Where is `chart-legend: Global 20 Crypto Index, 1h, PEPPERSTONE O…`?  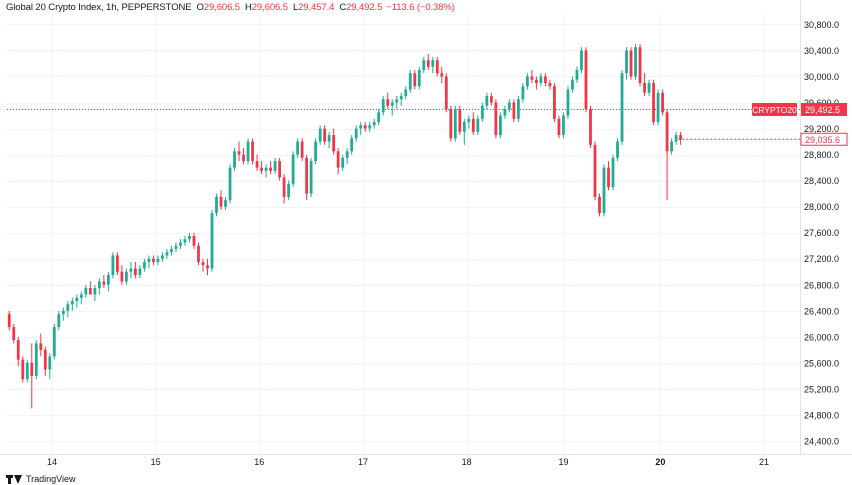 chart-legend: Global 20 Crypto Index, 1h, PEPPERSTONE O… is located at coordinates (230, 7).